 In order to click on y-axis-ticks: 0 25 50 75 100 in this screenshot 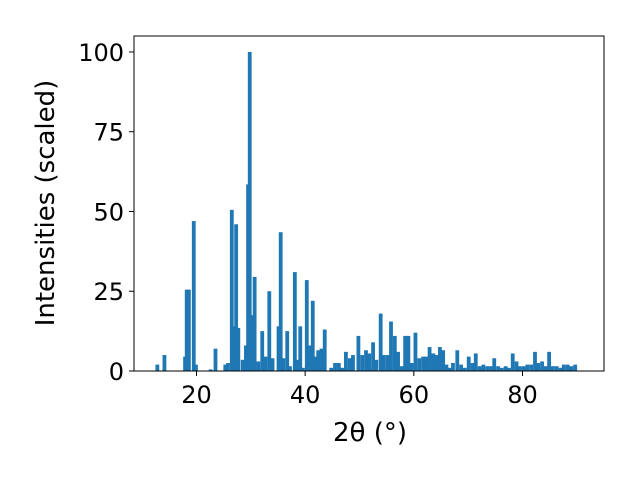, I will do `click(106, 212)`.